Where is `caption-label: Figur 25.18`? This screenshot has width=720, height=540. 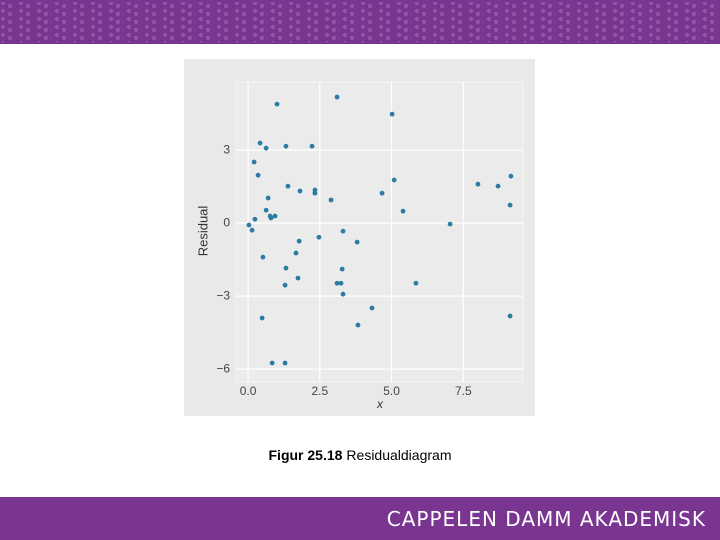 caption-label: Figur 25.18 is located at coordinates (306, 455).